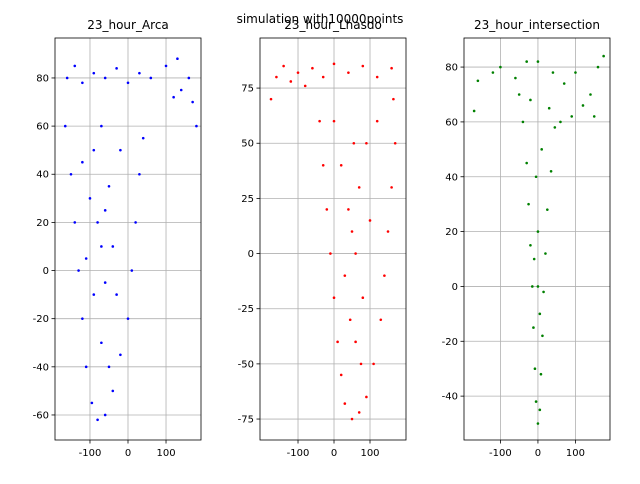  Describe the element at coordinates (500, 453) in the screenshot. I see `x-tick-label: -100` at that location.